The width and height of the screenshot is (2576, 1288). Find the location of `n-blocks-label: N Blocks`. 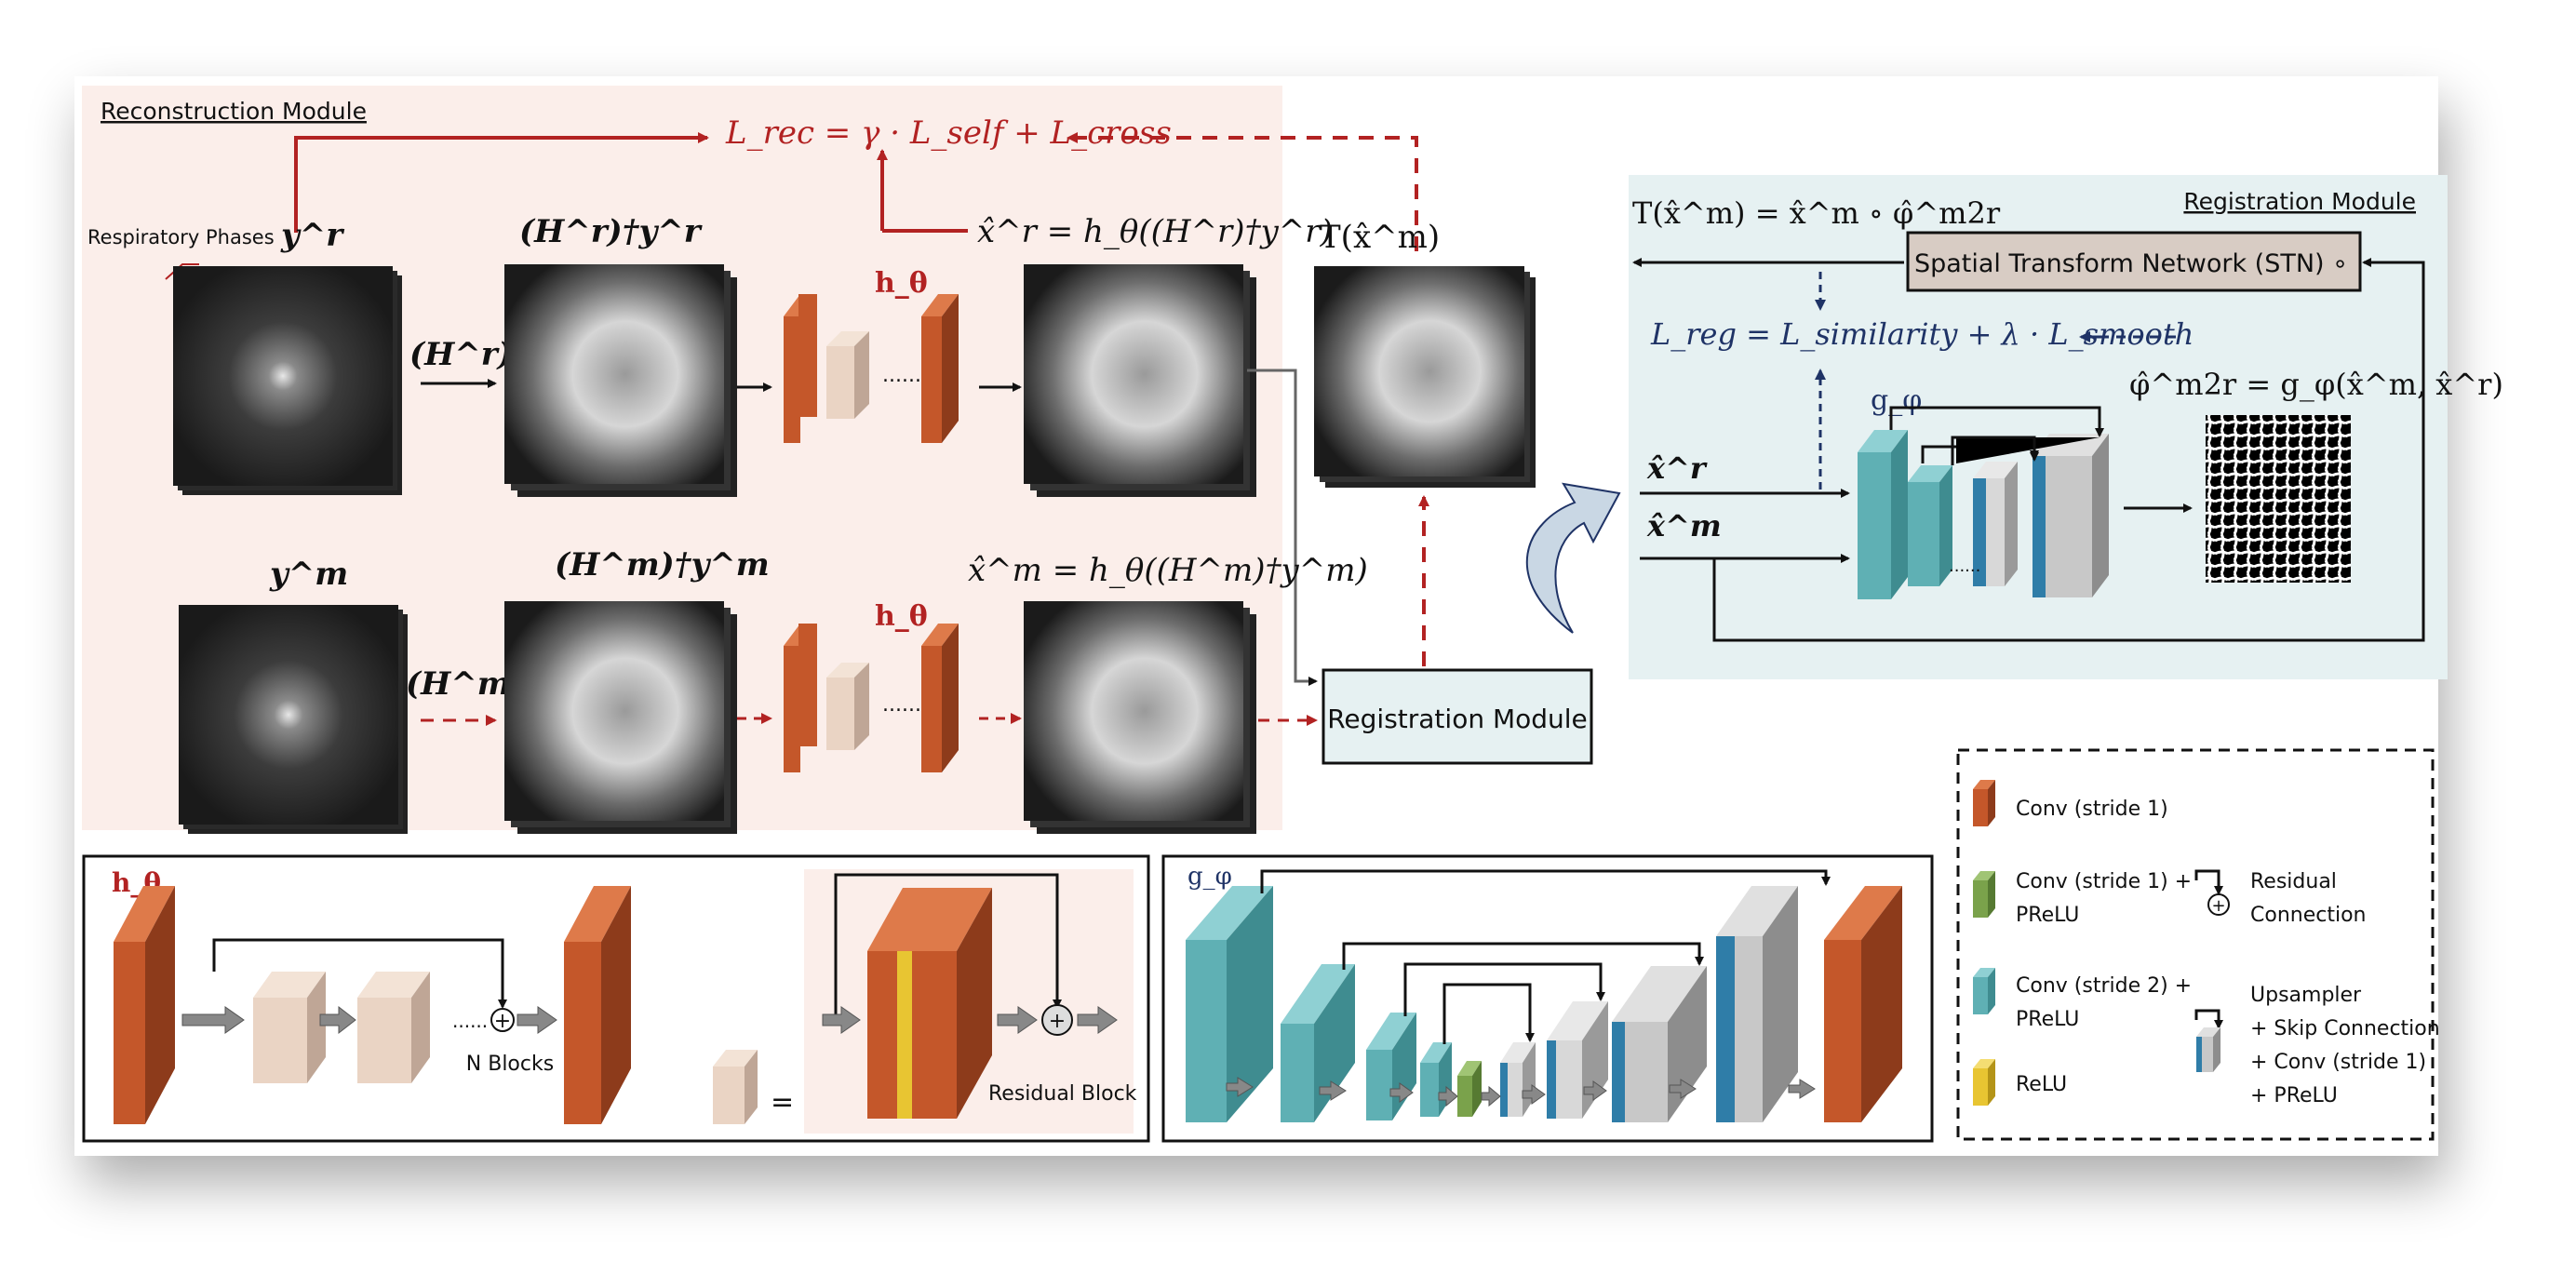

n-blocks-label: N Blocks is located at coordinates (510, 1064).